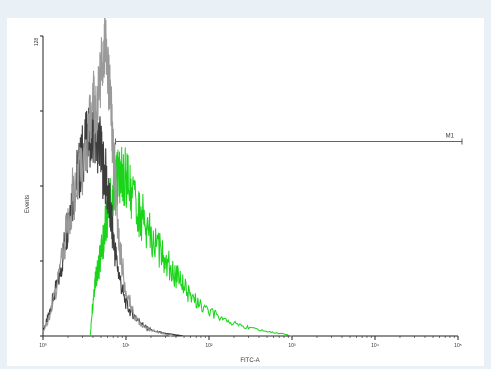 The height and width of the screenshot is (369, 491). What do you see at coordinates (37, 42) in the screenshot?
I see `y-tick-label-max: 128` at bounding box center [37, 42].